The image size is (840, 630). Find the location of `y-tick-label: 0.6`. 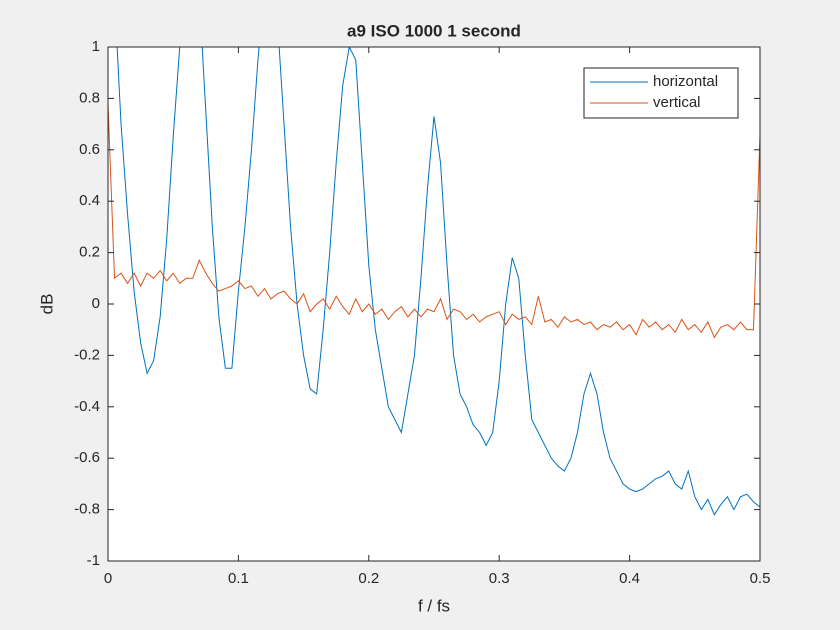

y-tick-label: 0.6 is located at coordinates (89, 149).